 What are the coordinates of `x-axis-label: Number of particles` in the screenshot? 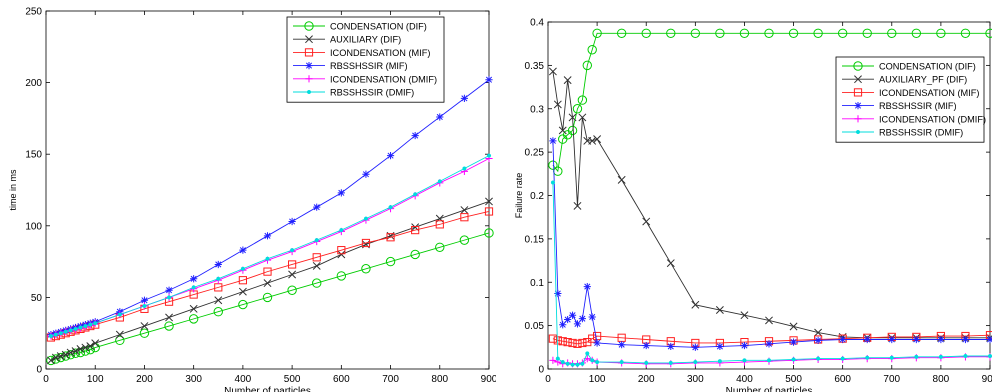 It's located at (267, 389).